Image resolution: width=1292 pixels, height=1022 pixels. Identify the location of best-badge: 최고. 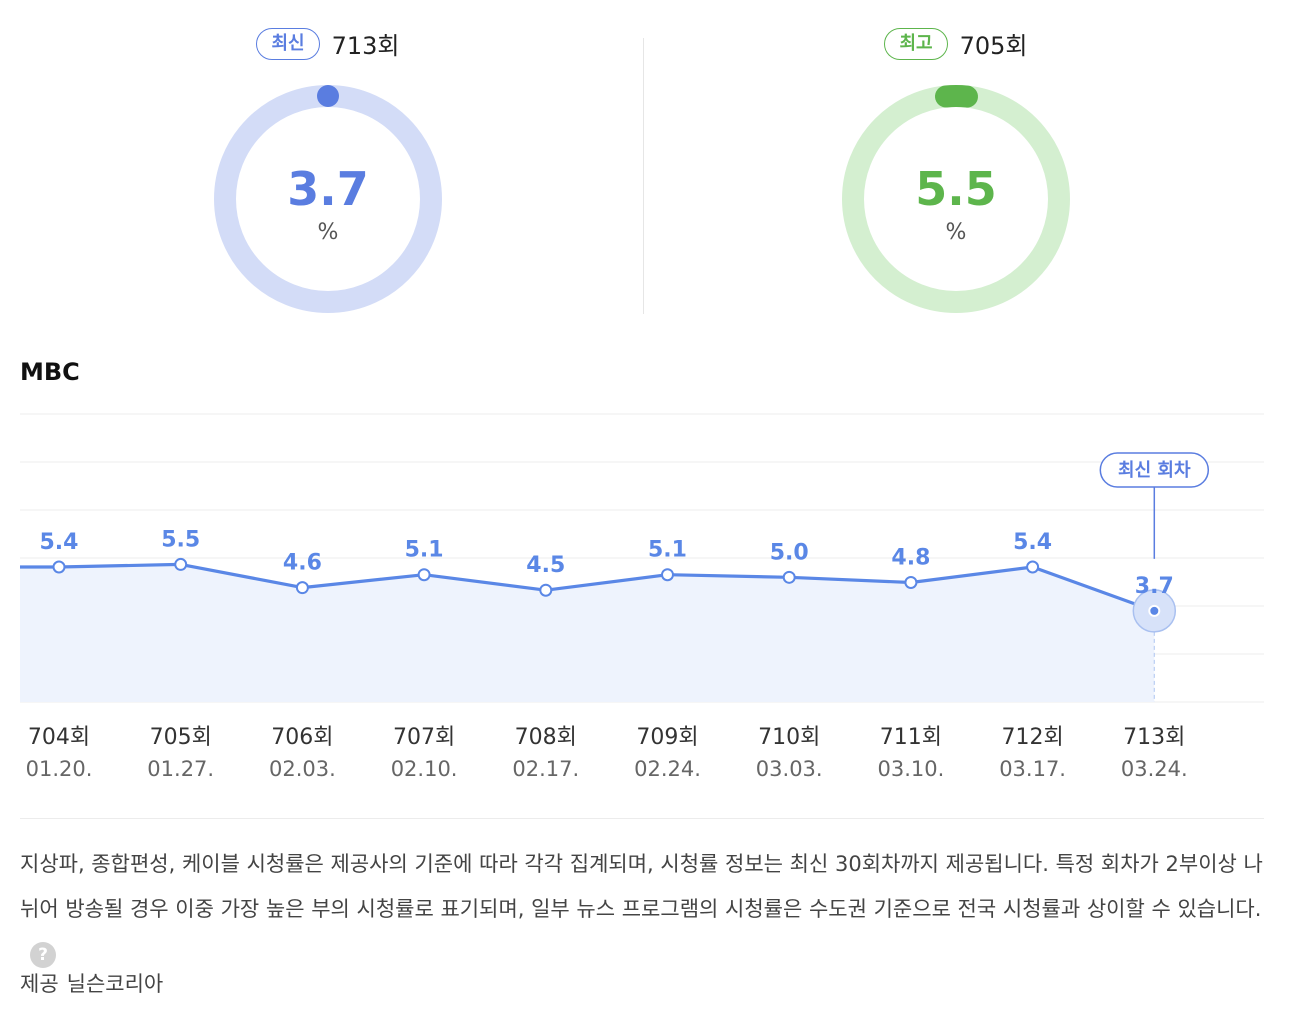
(916, 43).